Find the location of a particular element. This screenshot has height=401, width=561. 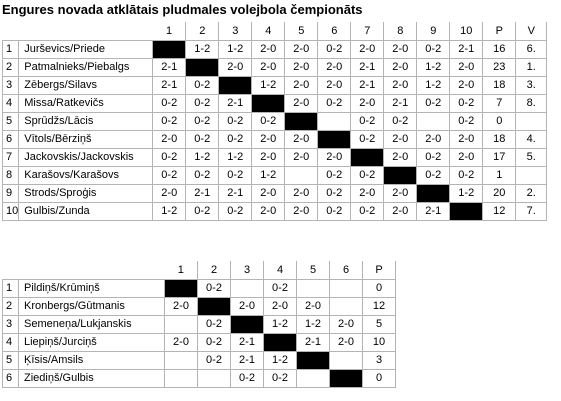

row-number: 4 is located at coordinates (10, 103).